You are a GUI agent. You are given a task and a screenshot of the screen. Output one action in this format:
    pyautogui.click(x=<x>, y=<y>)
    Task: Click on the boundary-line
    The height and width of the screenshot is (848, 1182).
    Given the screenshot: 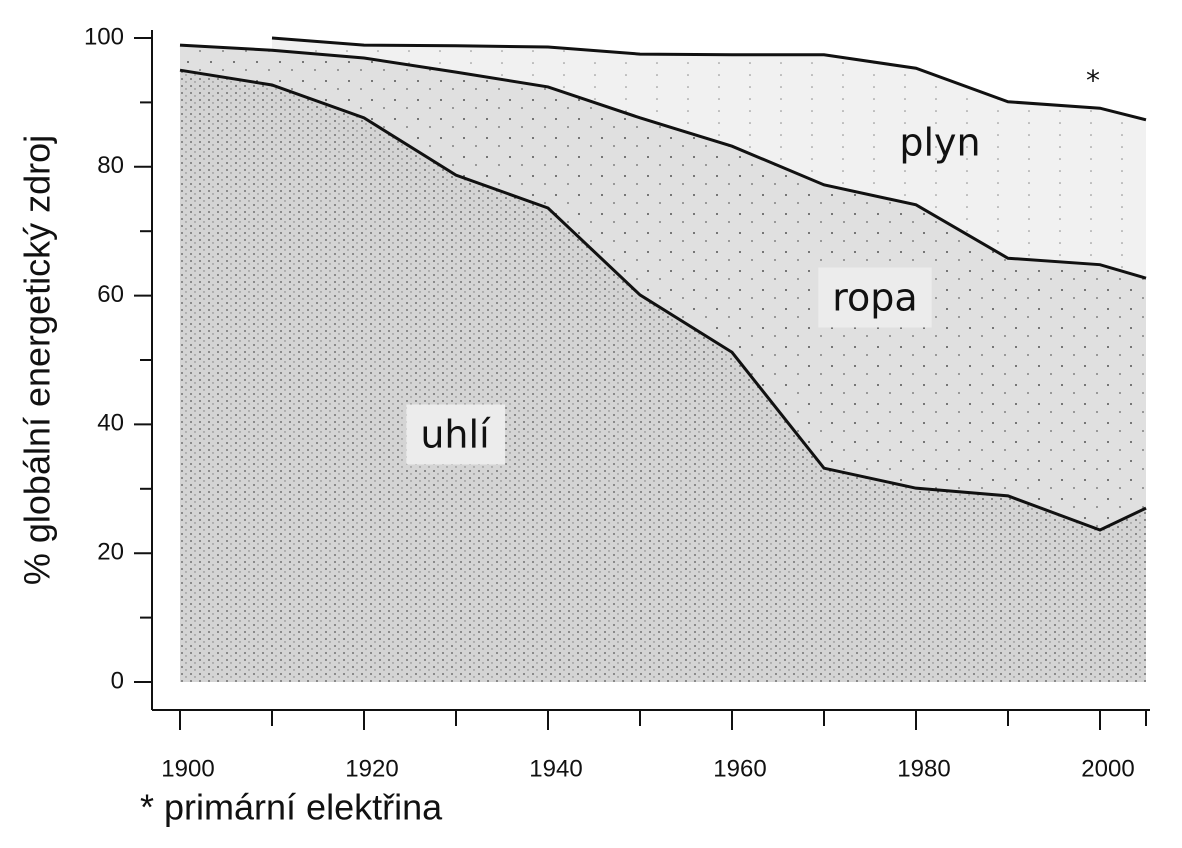 What is the action you would take?
    pyautogui.click(x=709, y=79)
    